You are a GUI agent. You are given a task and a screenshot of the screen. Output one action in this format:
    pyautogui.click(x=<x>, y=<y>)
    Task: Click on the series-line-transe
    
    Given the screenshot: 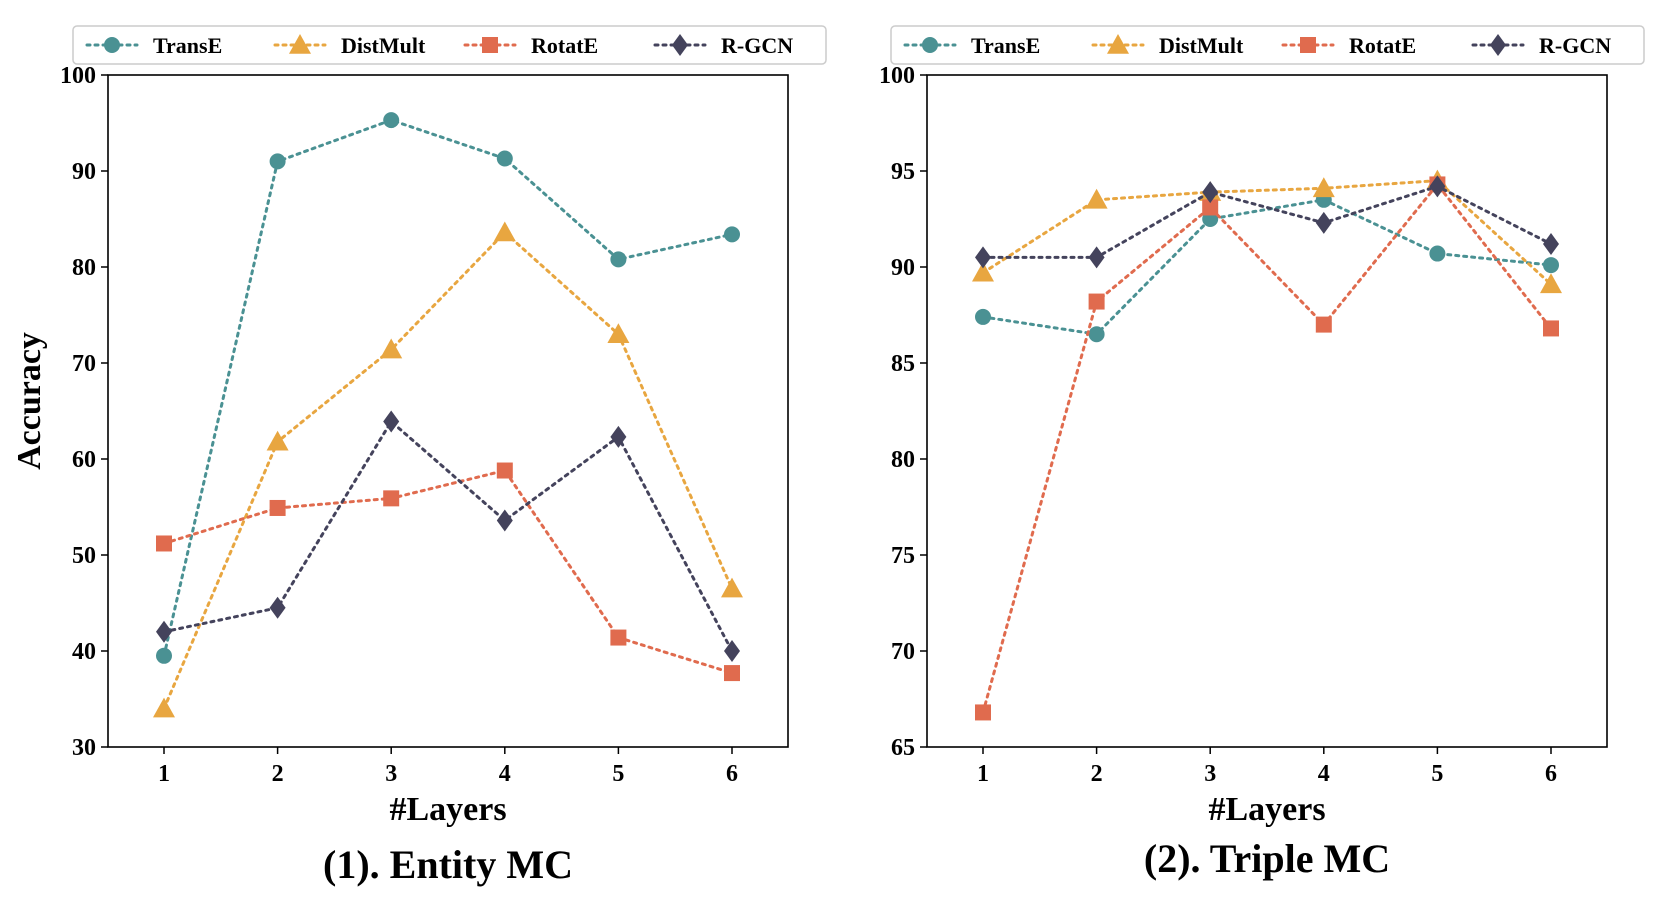 What is the action you would take?
    pyautogui.click(x=1267, y=267)
    